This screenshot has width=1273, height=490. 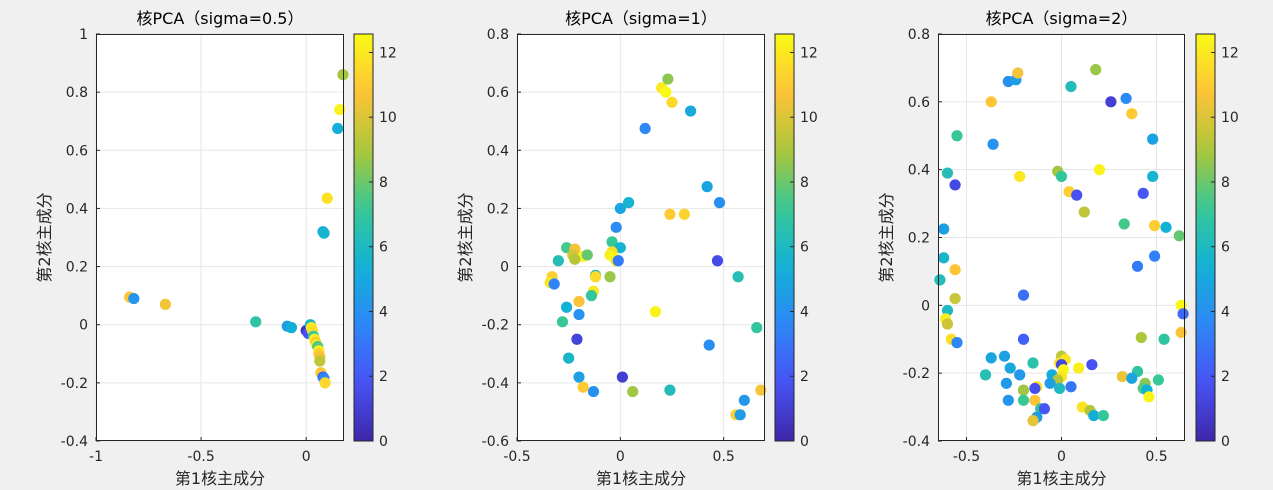 What do you see at coordinates (1061, 457) in the screenshot?
I see `x-tick-label: 0` at bounding box center [1061, 457].